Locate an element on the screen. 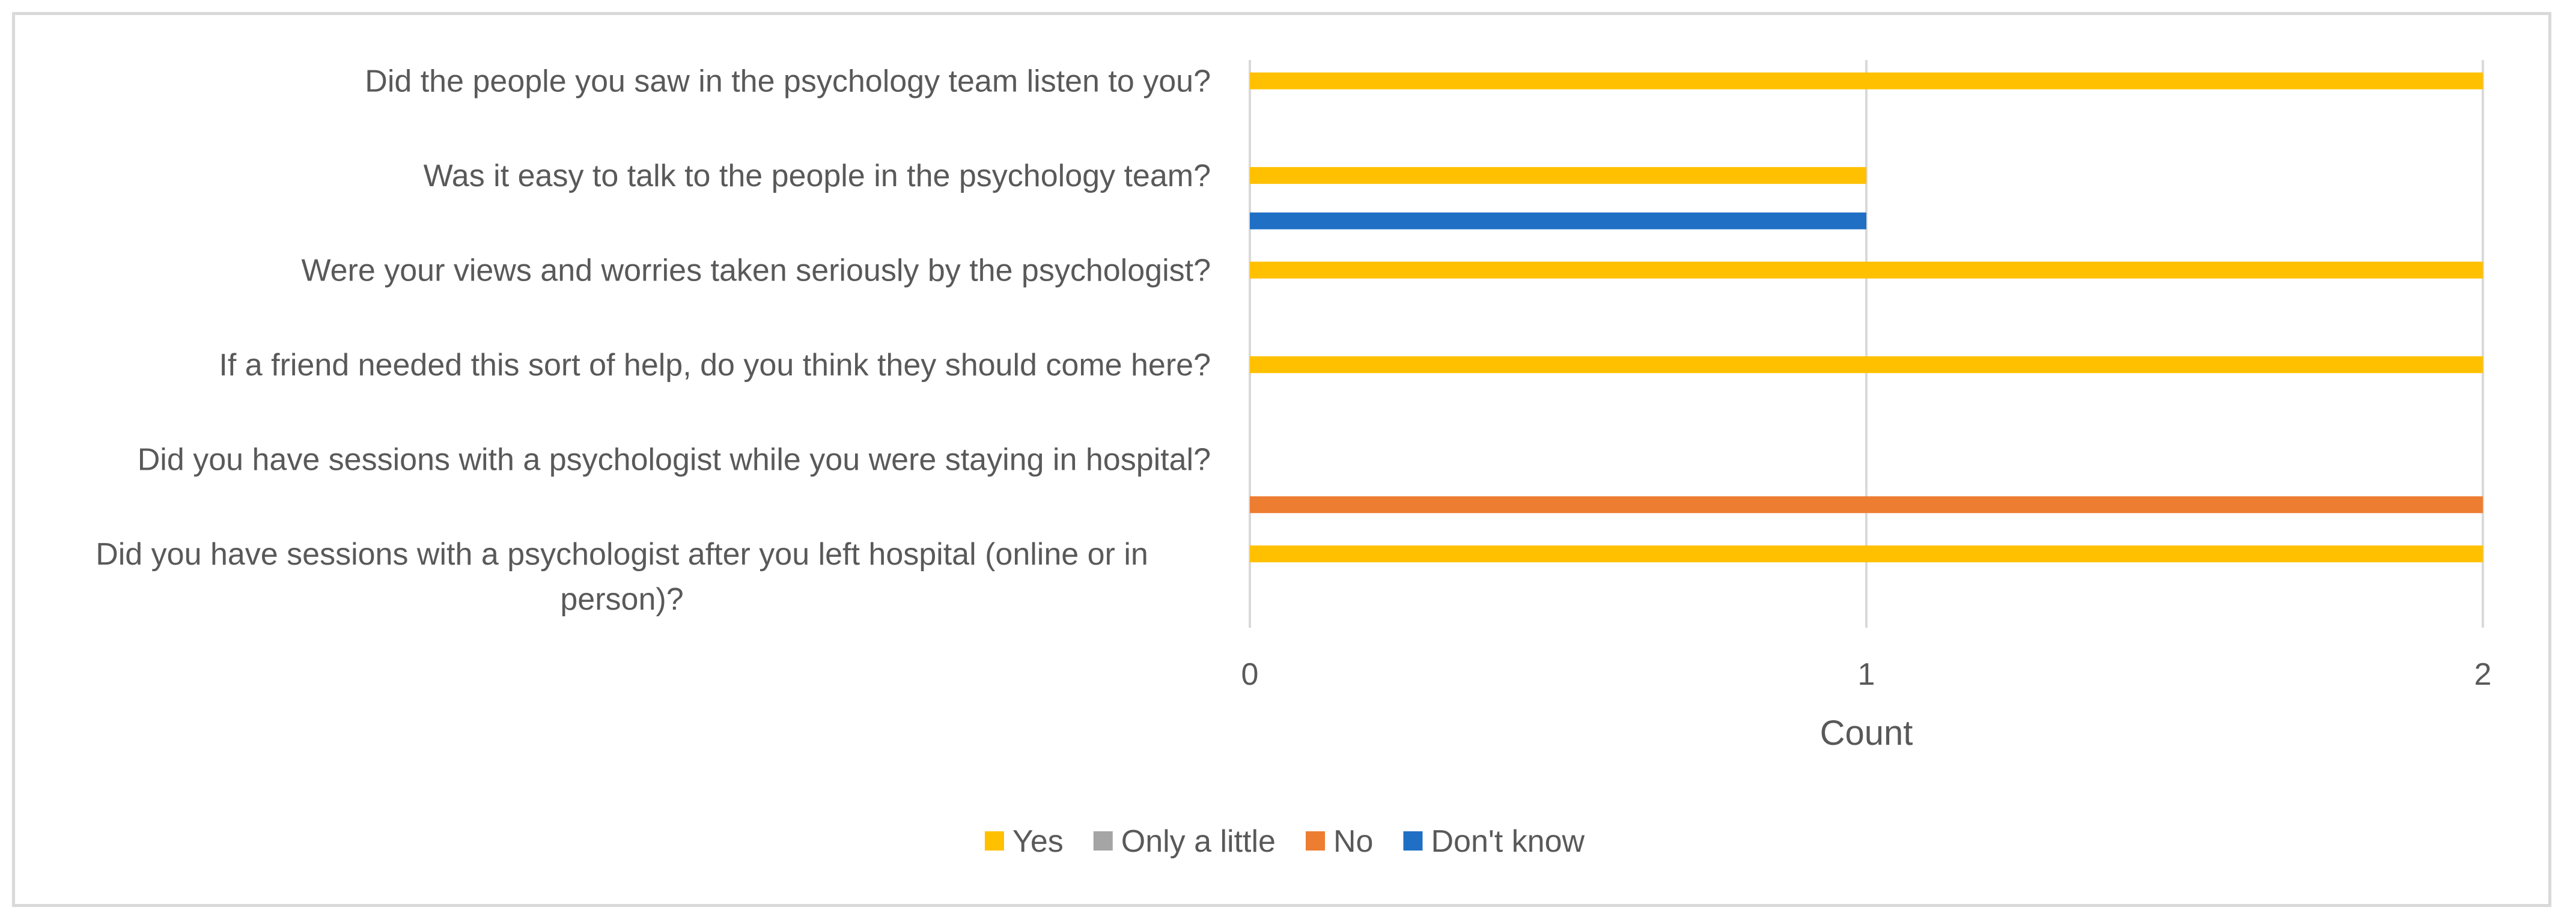 The height and width of the screenshot is (922, 2576). x-axis-title: Count is located at coordinates (1866, 734).